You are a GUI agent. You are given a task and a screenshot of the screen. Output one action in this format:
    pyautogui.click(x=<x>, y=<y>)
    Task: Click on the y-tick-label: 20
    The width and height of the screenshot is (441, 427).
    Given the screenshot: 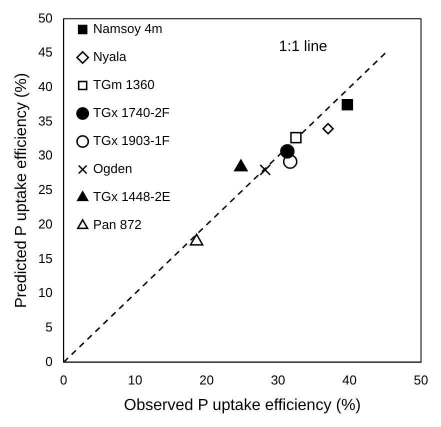 What is the action you would take?
    pyautogui.click(x=45, y=224)
    